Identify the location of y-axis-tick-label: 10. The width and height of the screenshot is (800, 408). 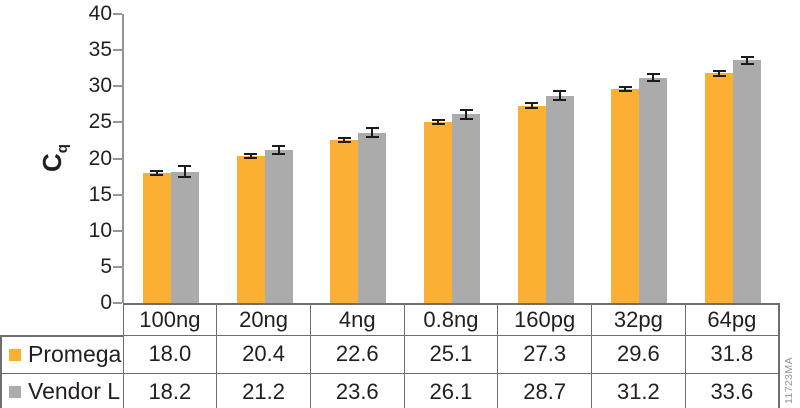
(100, 230).